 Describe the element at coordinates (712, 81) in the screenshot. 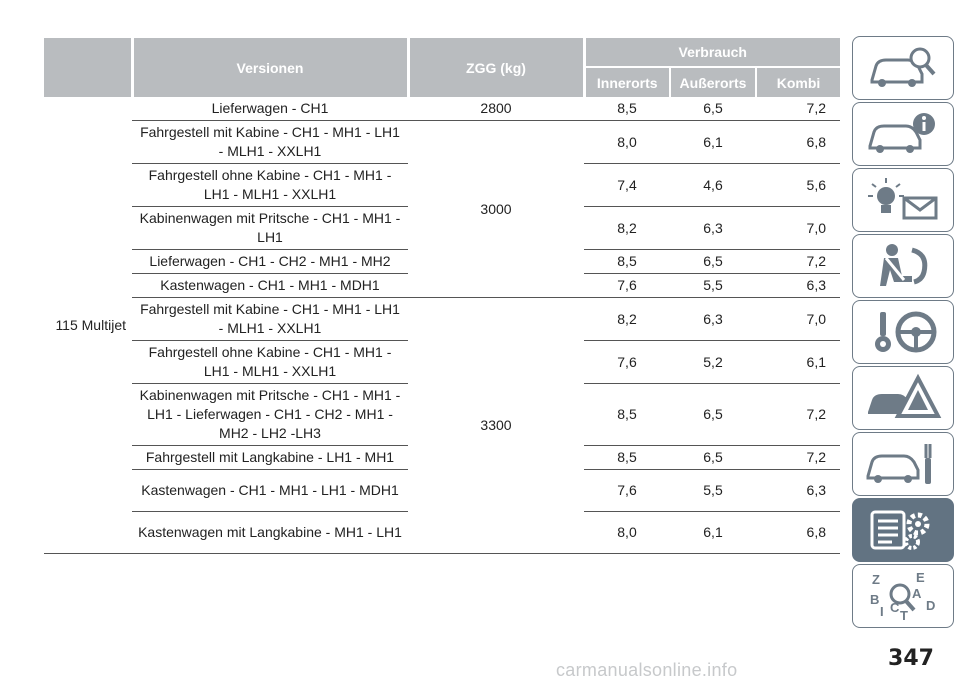

I see `header-ausserorts: Außerorts` at that location.